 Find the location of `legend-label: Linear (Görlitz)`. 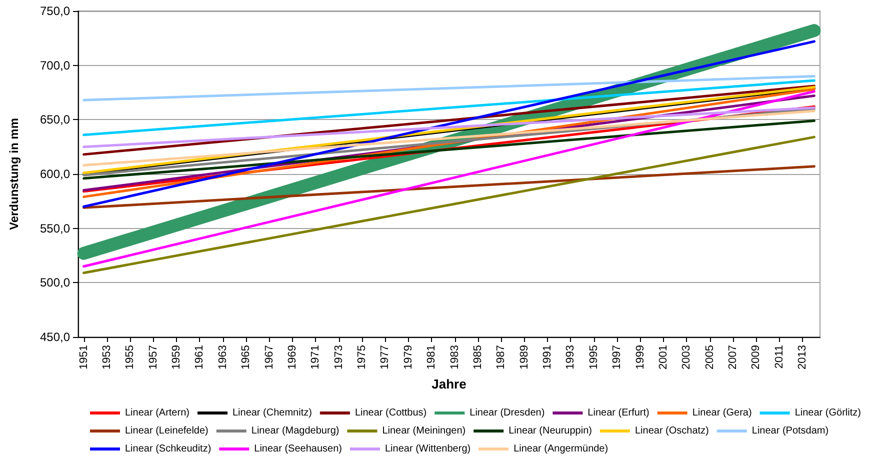

legend-label: Linear (Görlitz) is located at coordinates (827, 413).